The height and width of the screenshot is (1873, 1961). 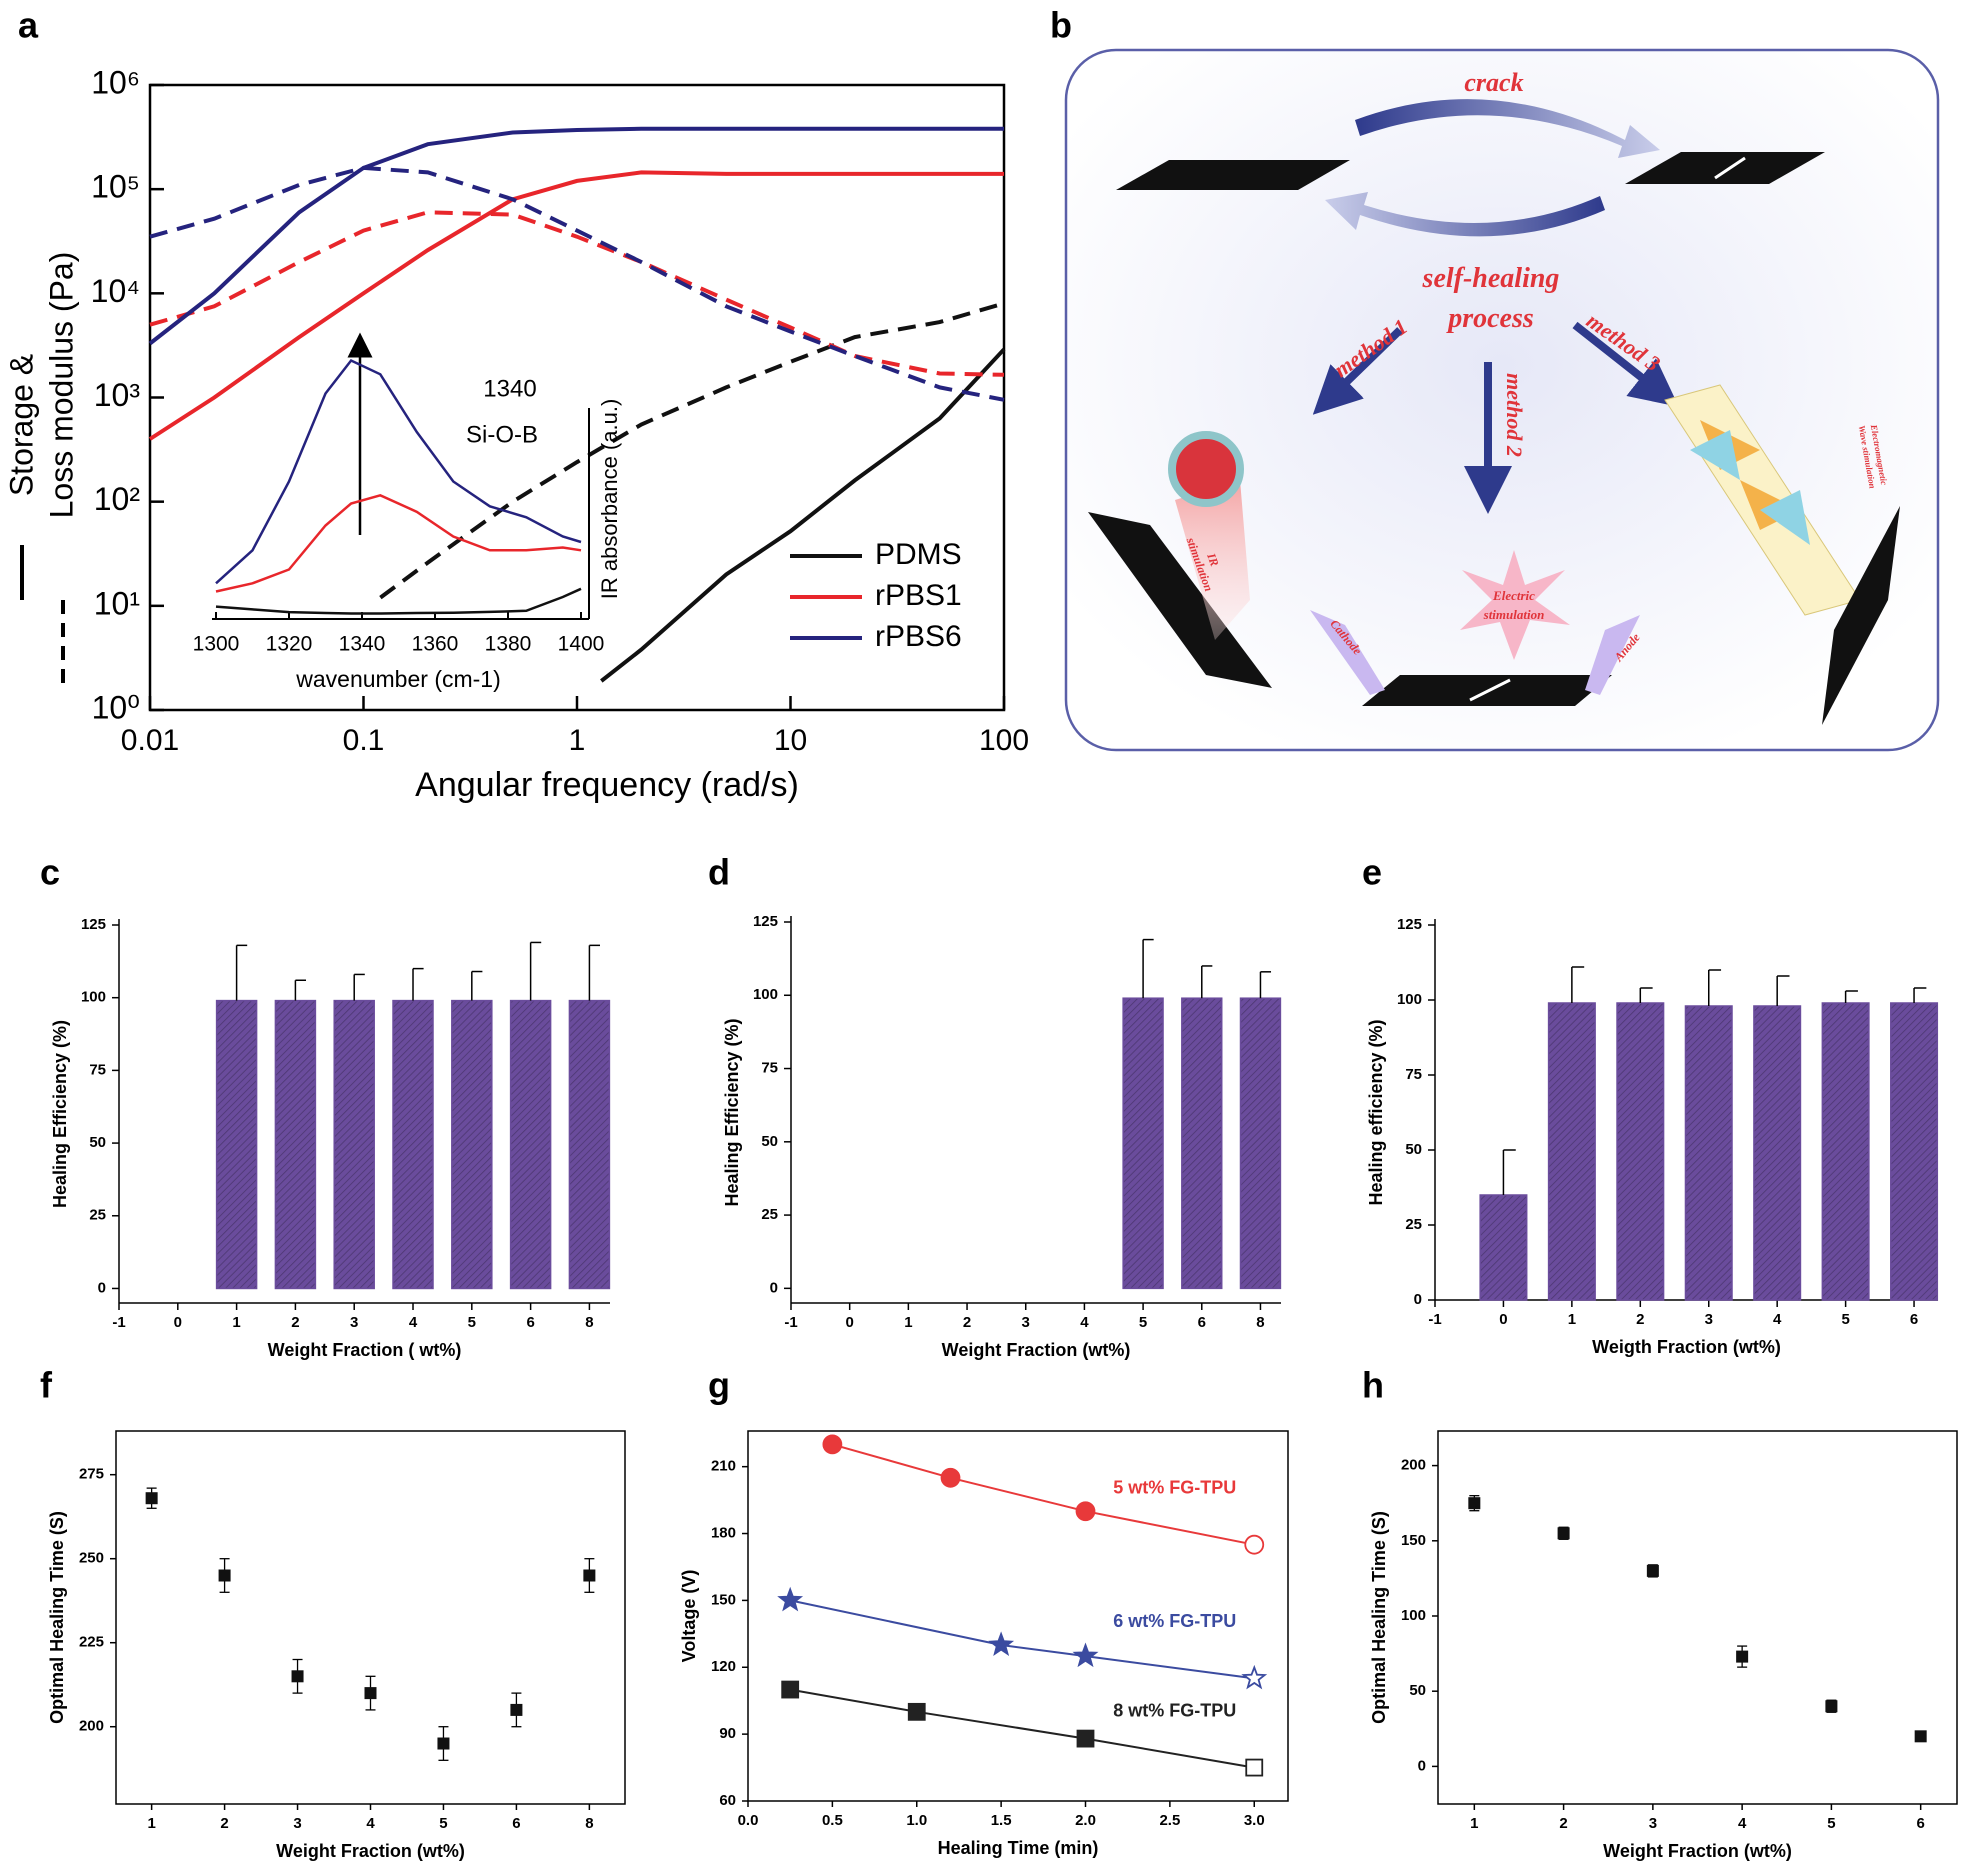 What do you see at coordinates (1697, 1851) in the screenshot?
I see `x-axis-label: Weight Fraction (wt%)` at bounding box center [1697, 1851].